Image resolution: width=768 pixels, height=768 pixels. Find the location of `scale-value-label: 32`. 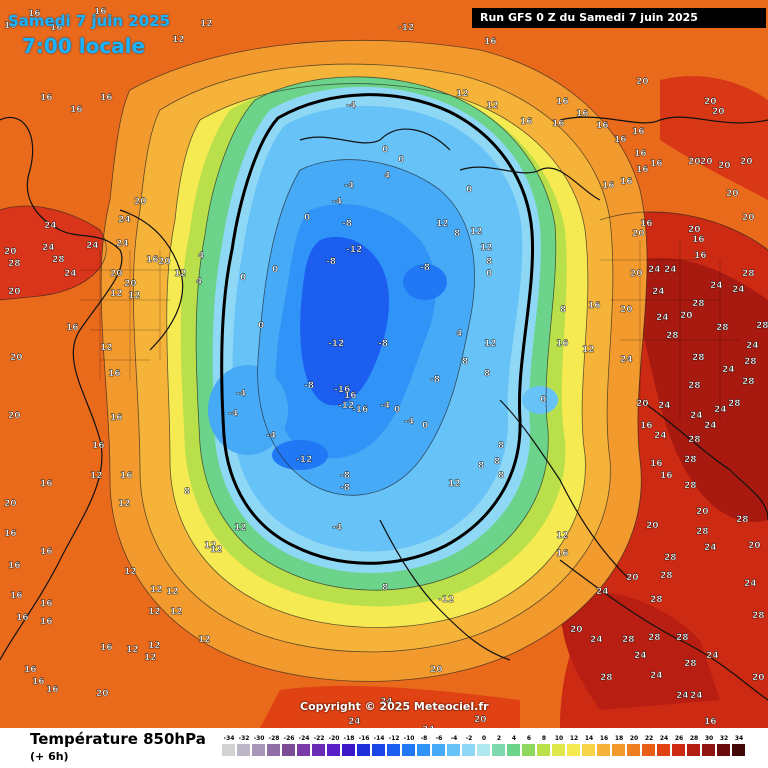

scale-value-label: 32 is located at coordinates (724, 738).